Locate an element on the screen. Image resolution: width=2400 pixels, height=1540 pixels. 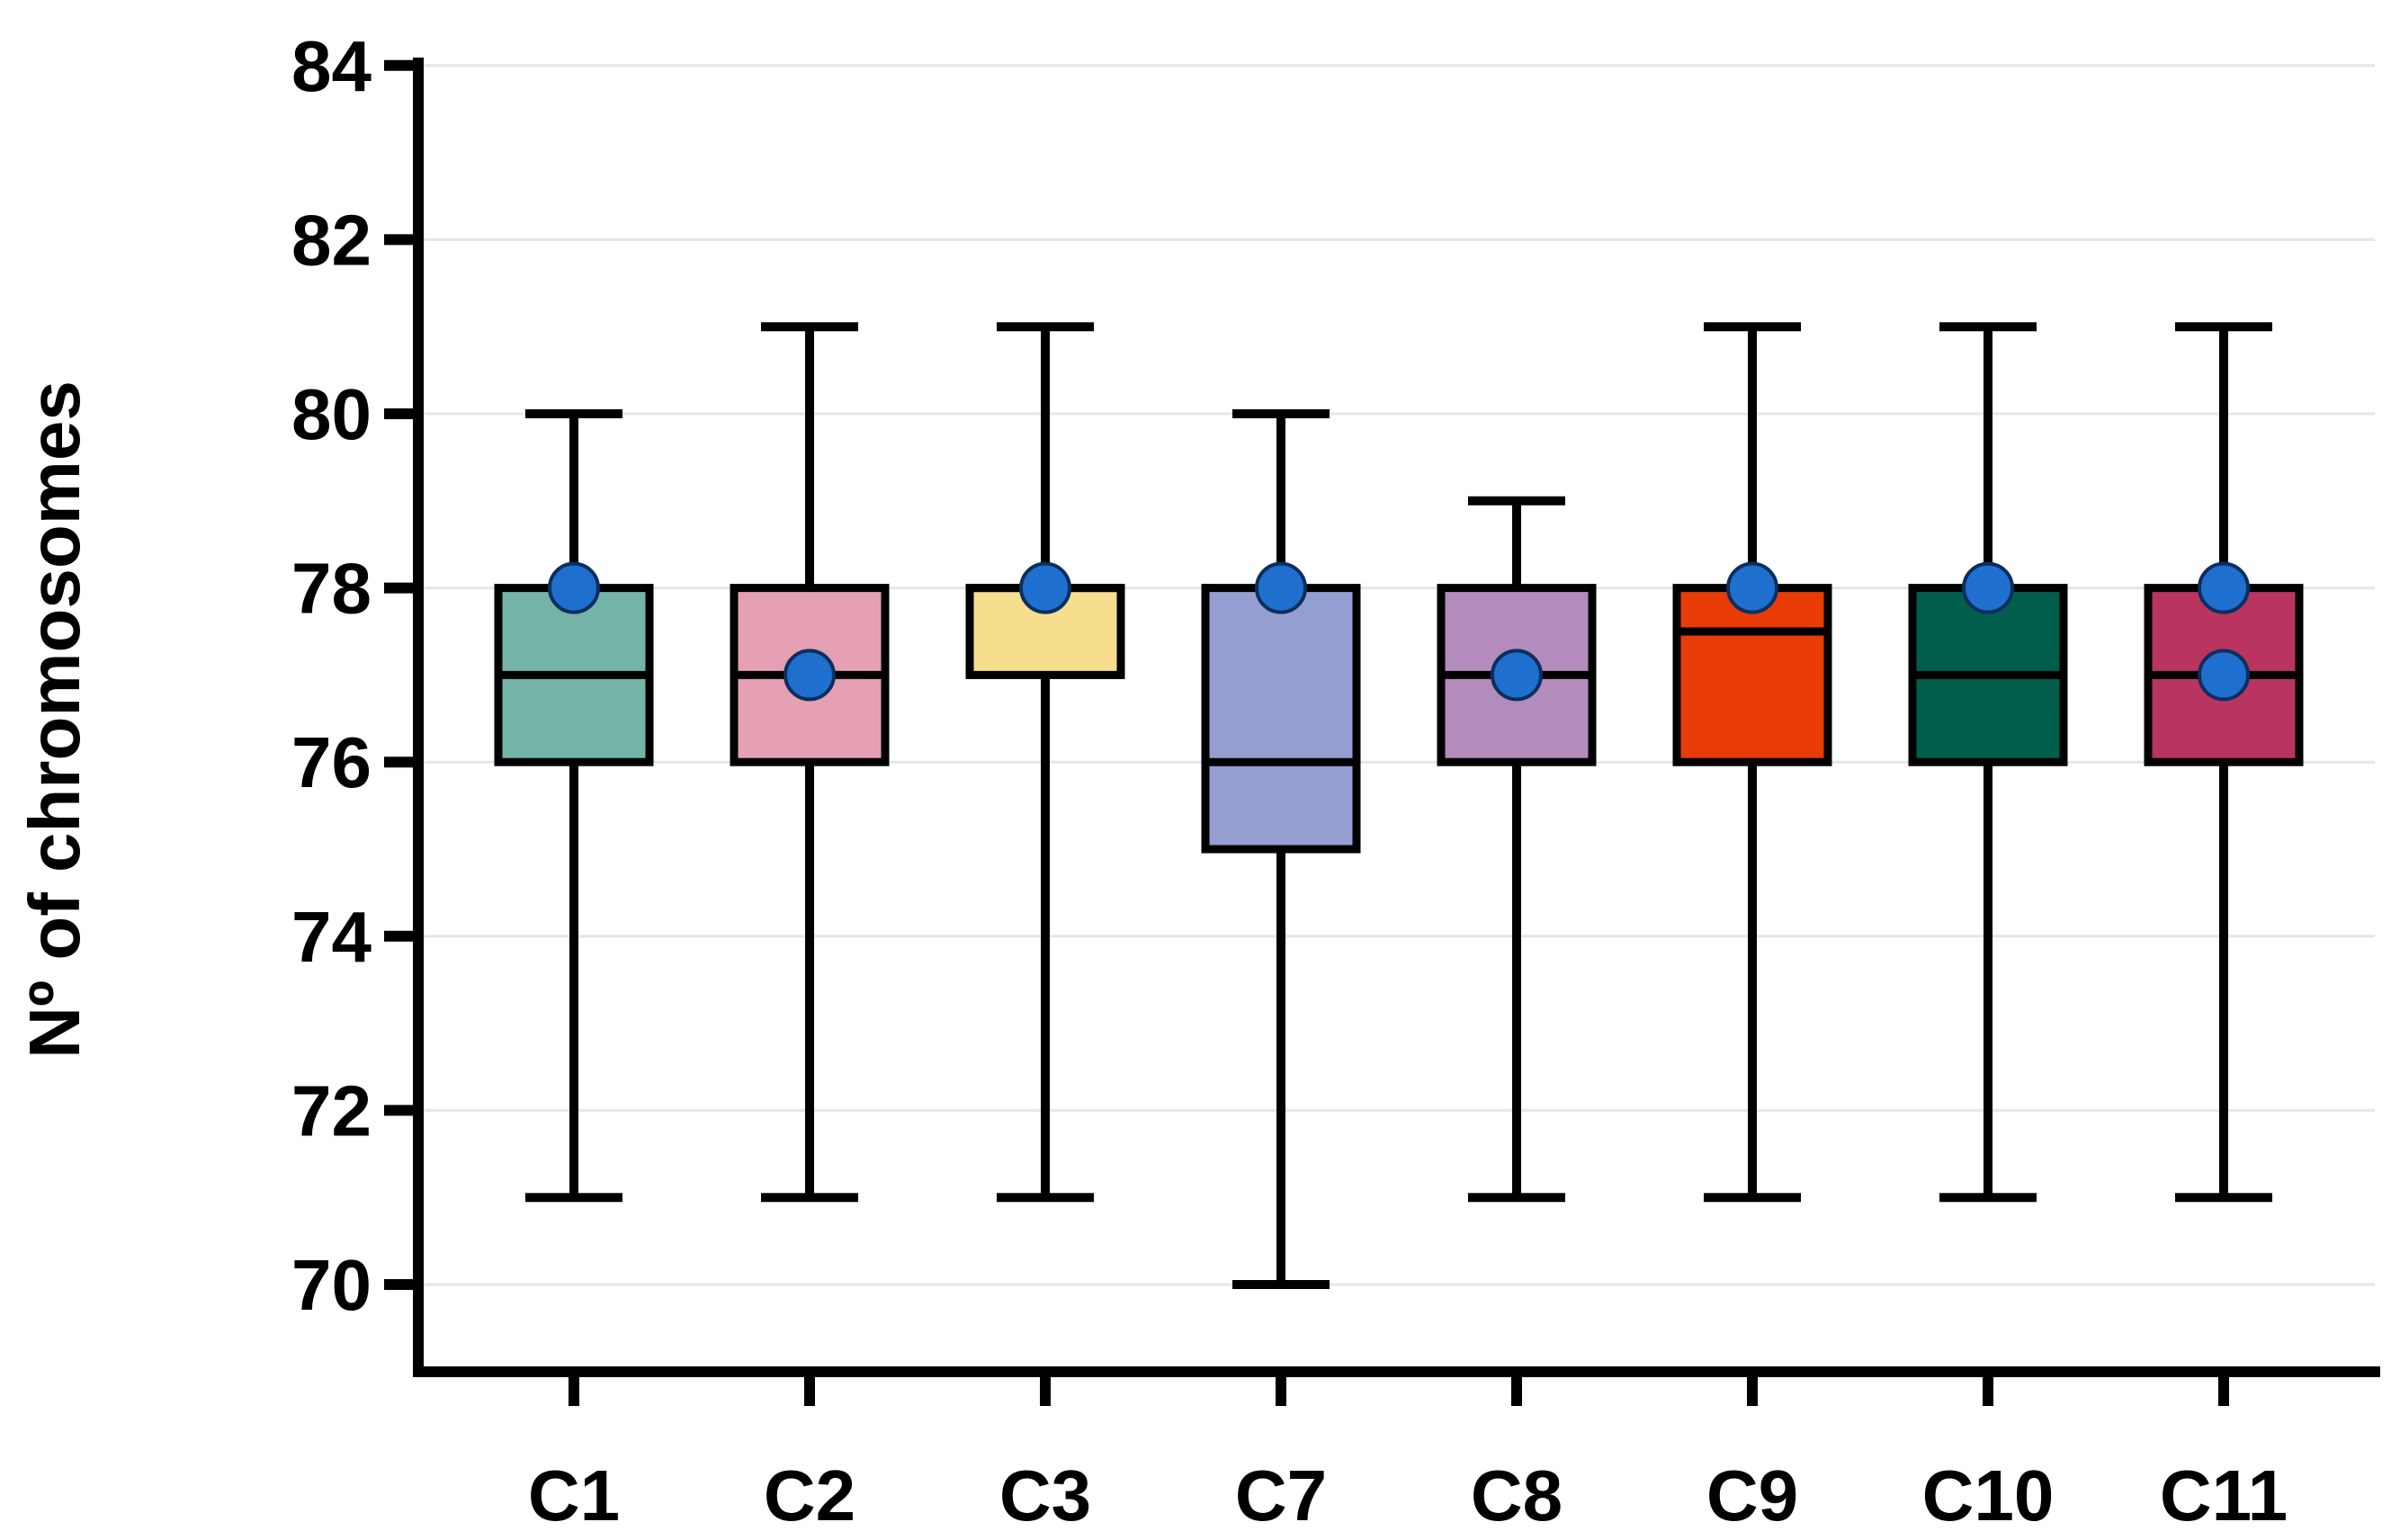
iqr-box-c9 is located at coordinates (1752, 675).